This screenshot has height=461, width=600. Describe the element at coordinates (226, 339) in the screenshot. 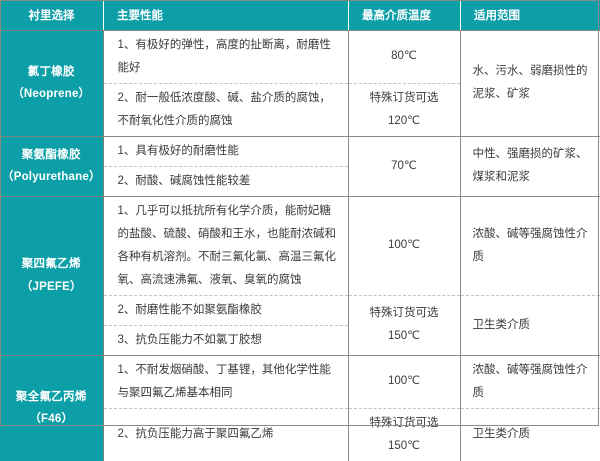

I see `performance-cell: 3、抗负压能力不如氯丁胶想` at that location.